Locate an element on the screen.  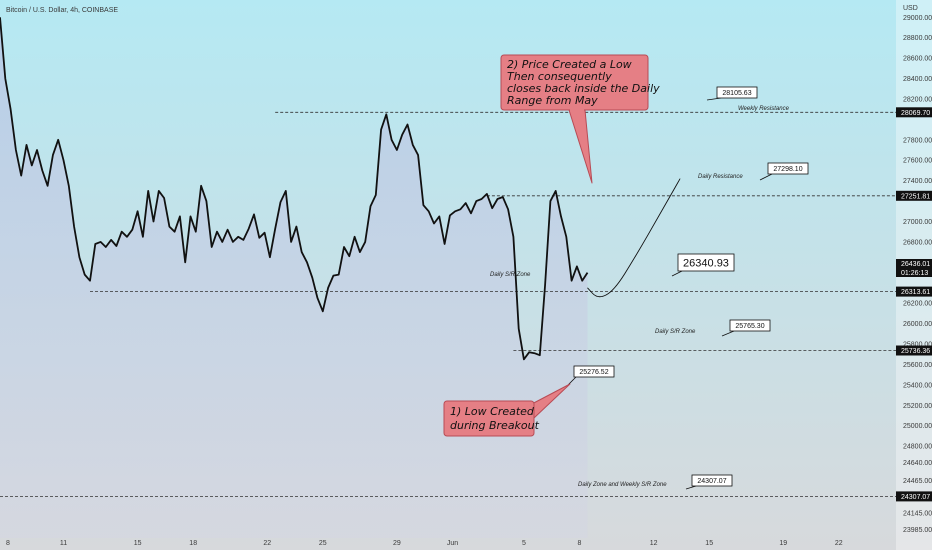
price-note-value: 24307.07 is located at coordinates (711, 481).